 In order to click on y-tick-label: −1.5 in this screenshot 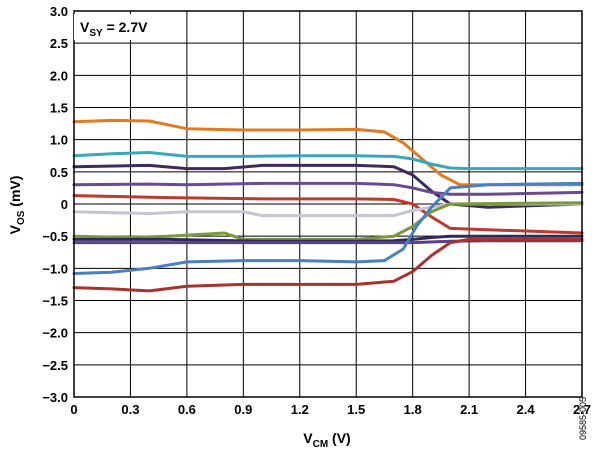, I will do `click(55, 301)`.